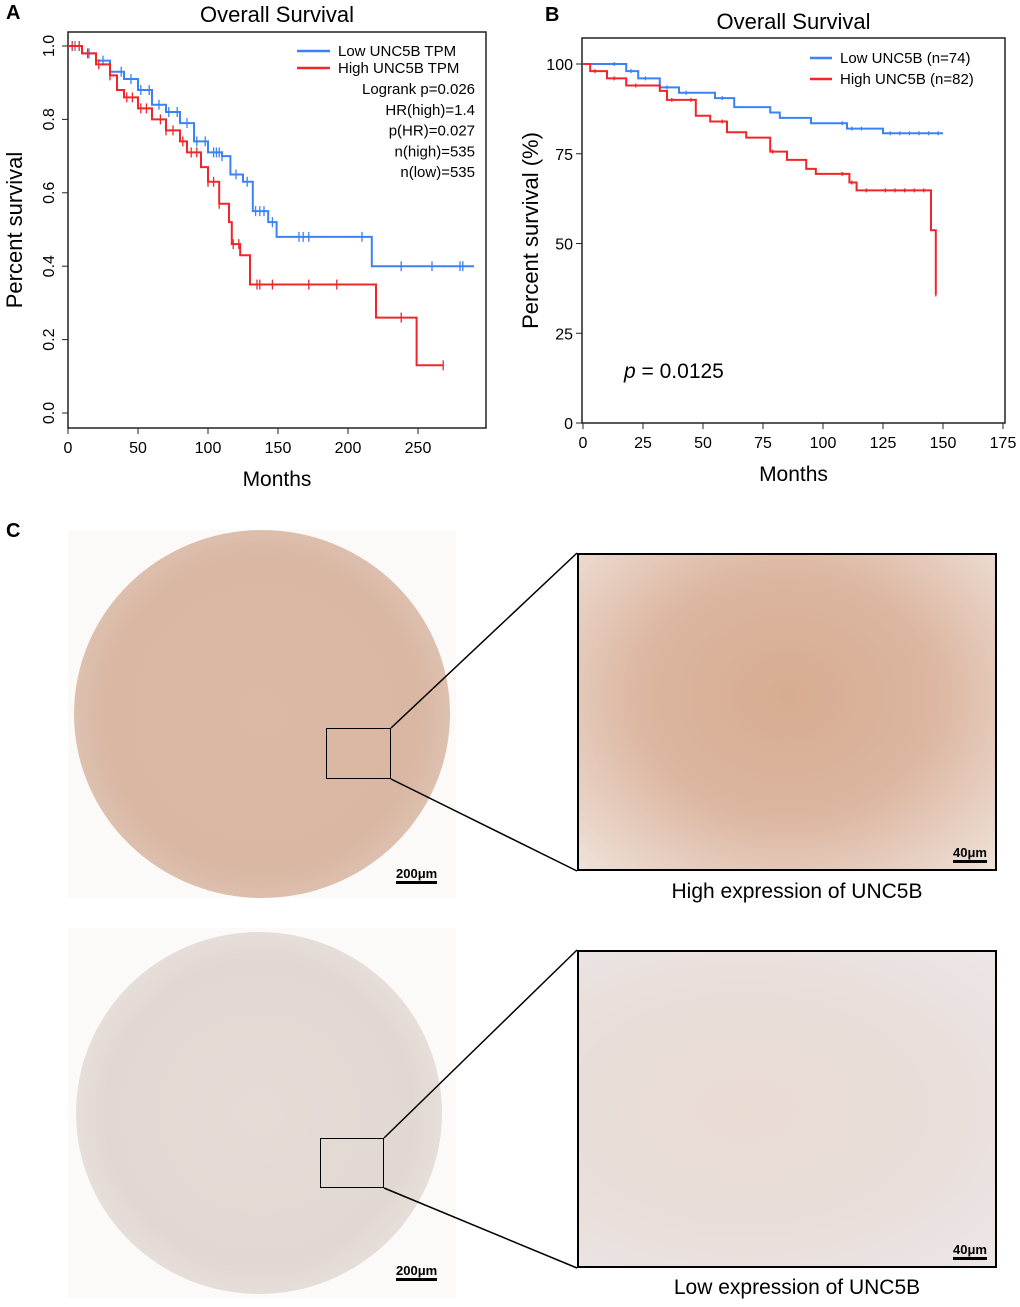 The width and height of the screenshot is (1020, 1307). Describe the element at coordinates (49, 339) in the screenshot. I see `y-tick-label: 0.2` at that location.